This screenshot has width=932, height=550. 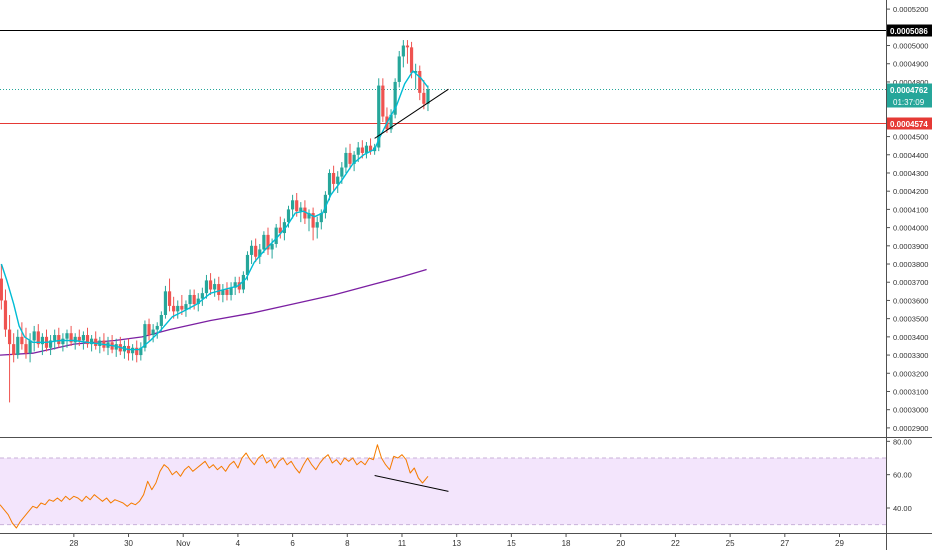 I want to click on rsi-series-line, so click(x=214, y=486).